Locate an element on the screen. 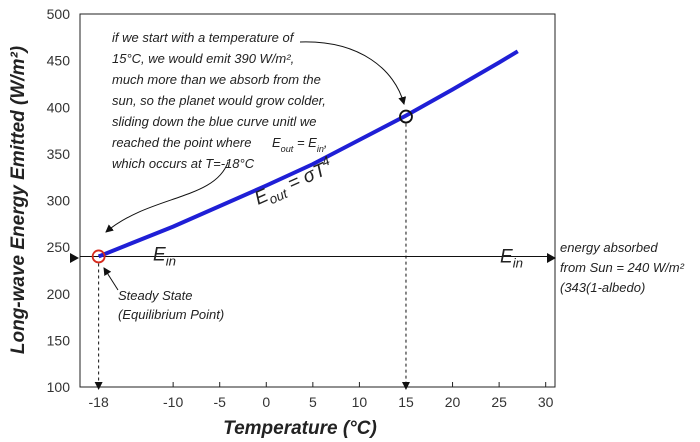 Image resolution: width=700 pixels, height=442 pixels. formula: Eout = σT4 is located at coordinates (293, 182).